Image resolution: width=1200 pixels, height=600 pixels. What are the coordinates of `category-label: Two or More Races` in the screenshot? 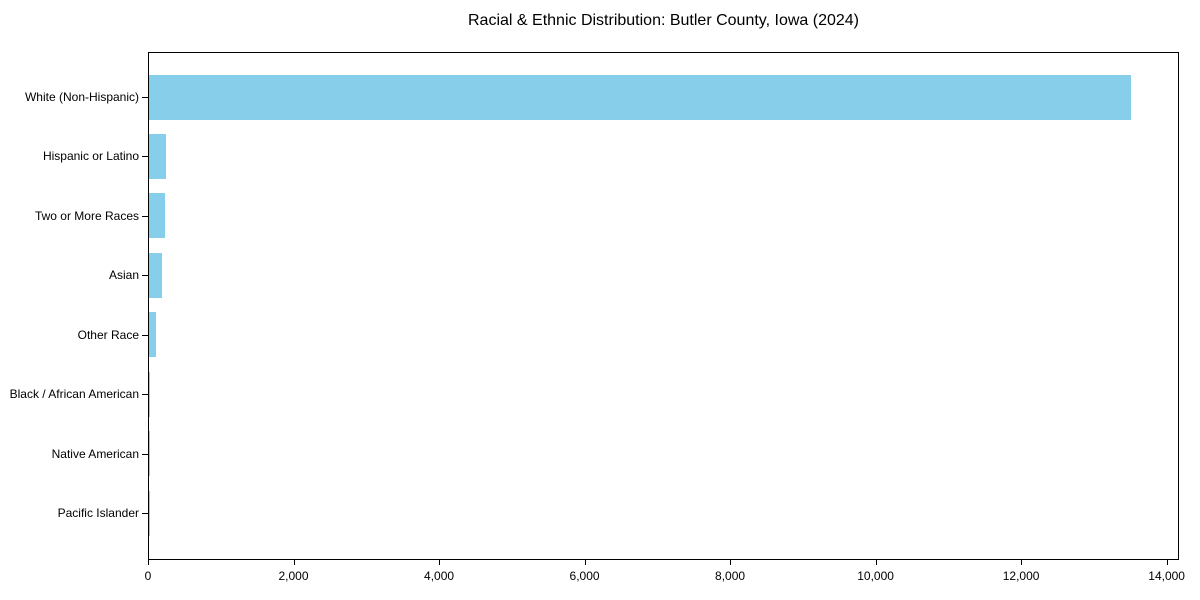 It's located at (86, 215).